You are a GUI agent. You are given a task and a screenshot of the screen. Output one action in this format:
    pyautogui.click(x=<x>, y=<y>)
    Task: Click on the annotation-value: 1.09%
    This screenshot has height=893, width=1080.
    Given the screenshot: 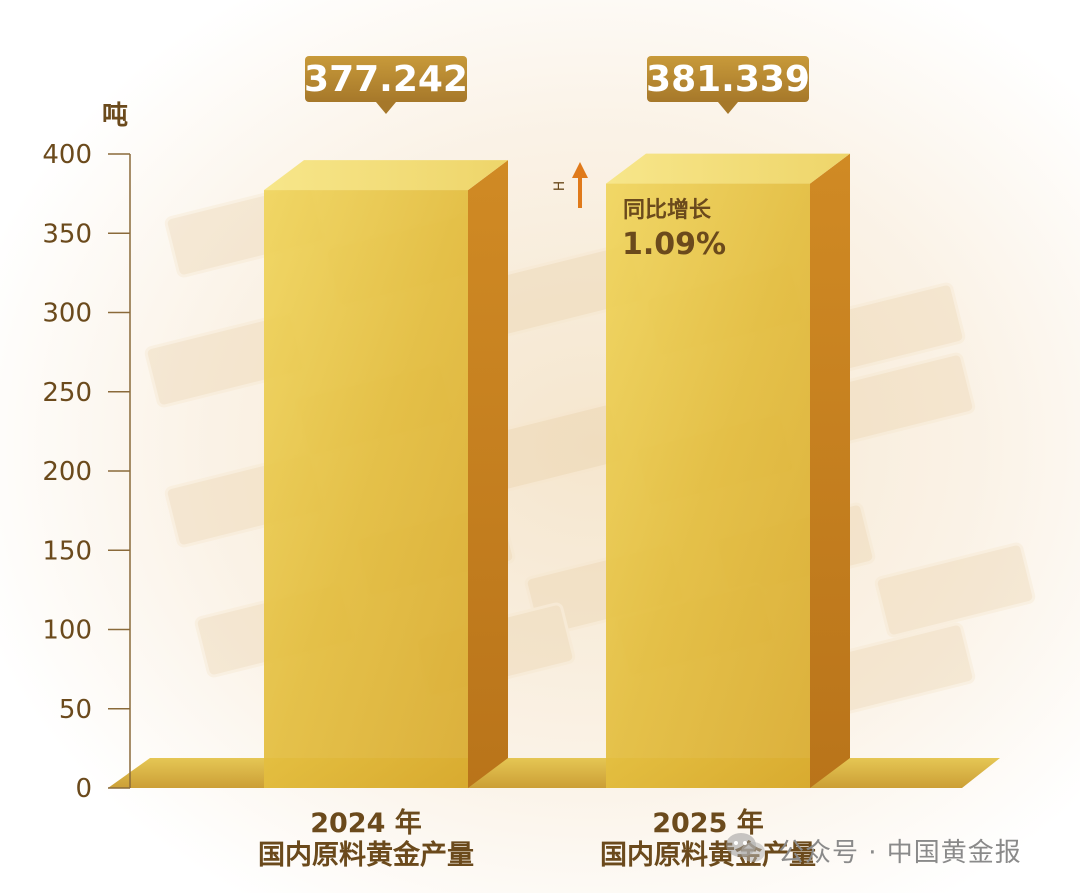 What is the action you would take?
    pyautogui.click(x=674, y=244)
    